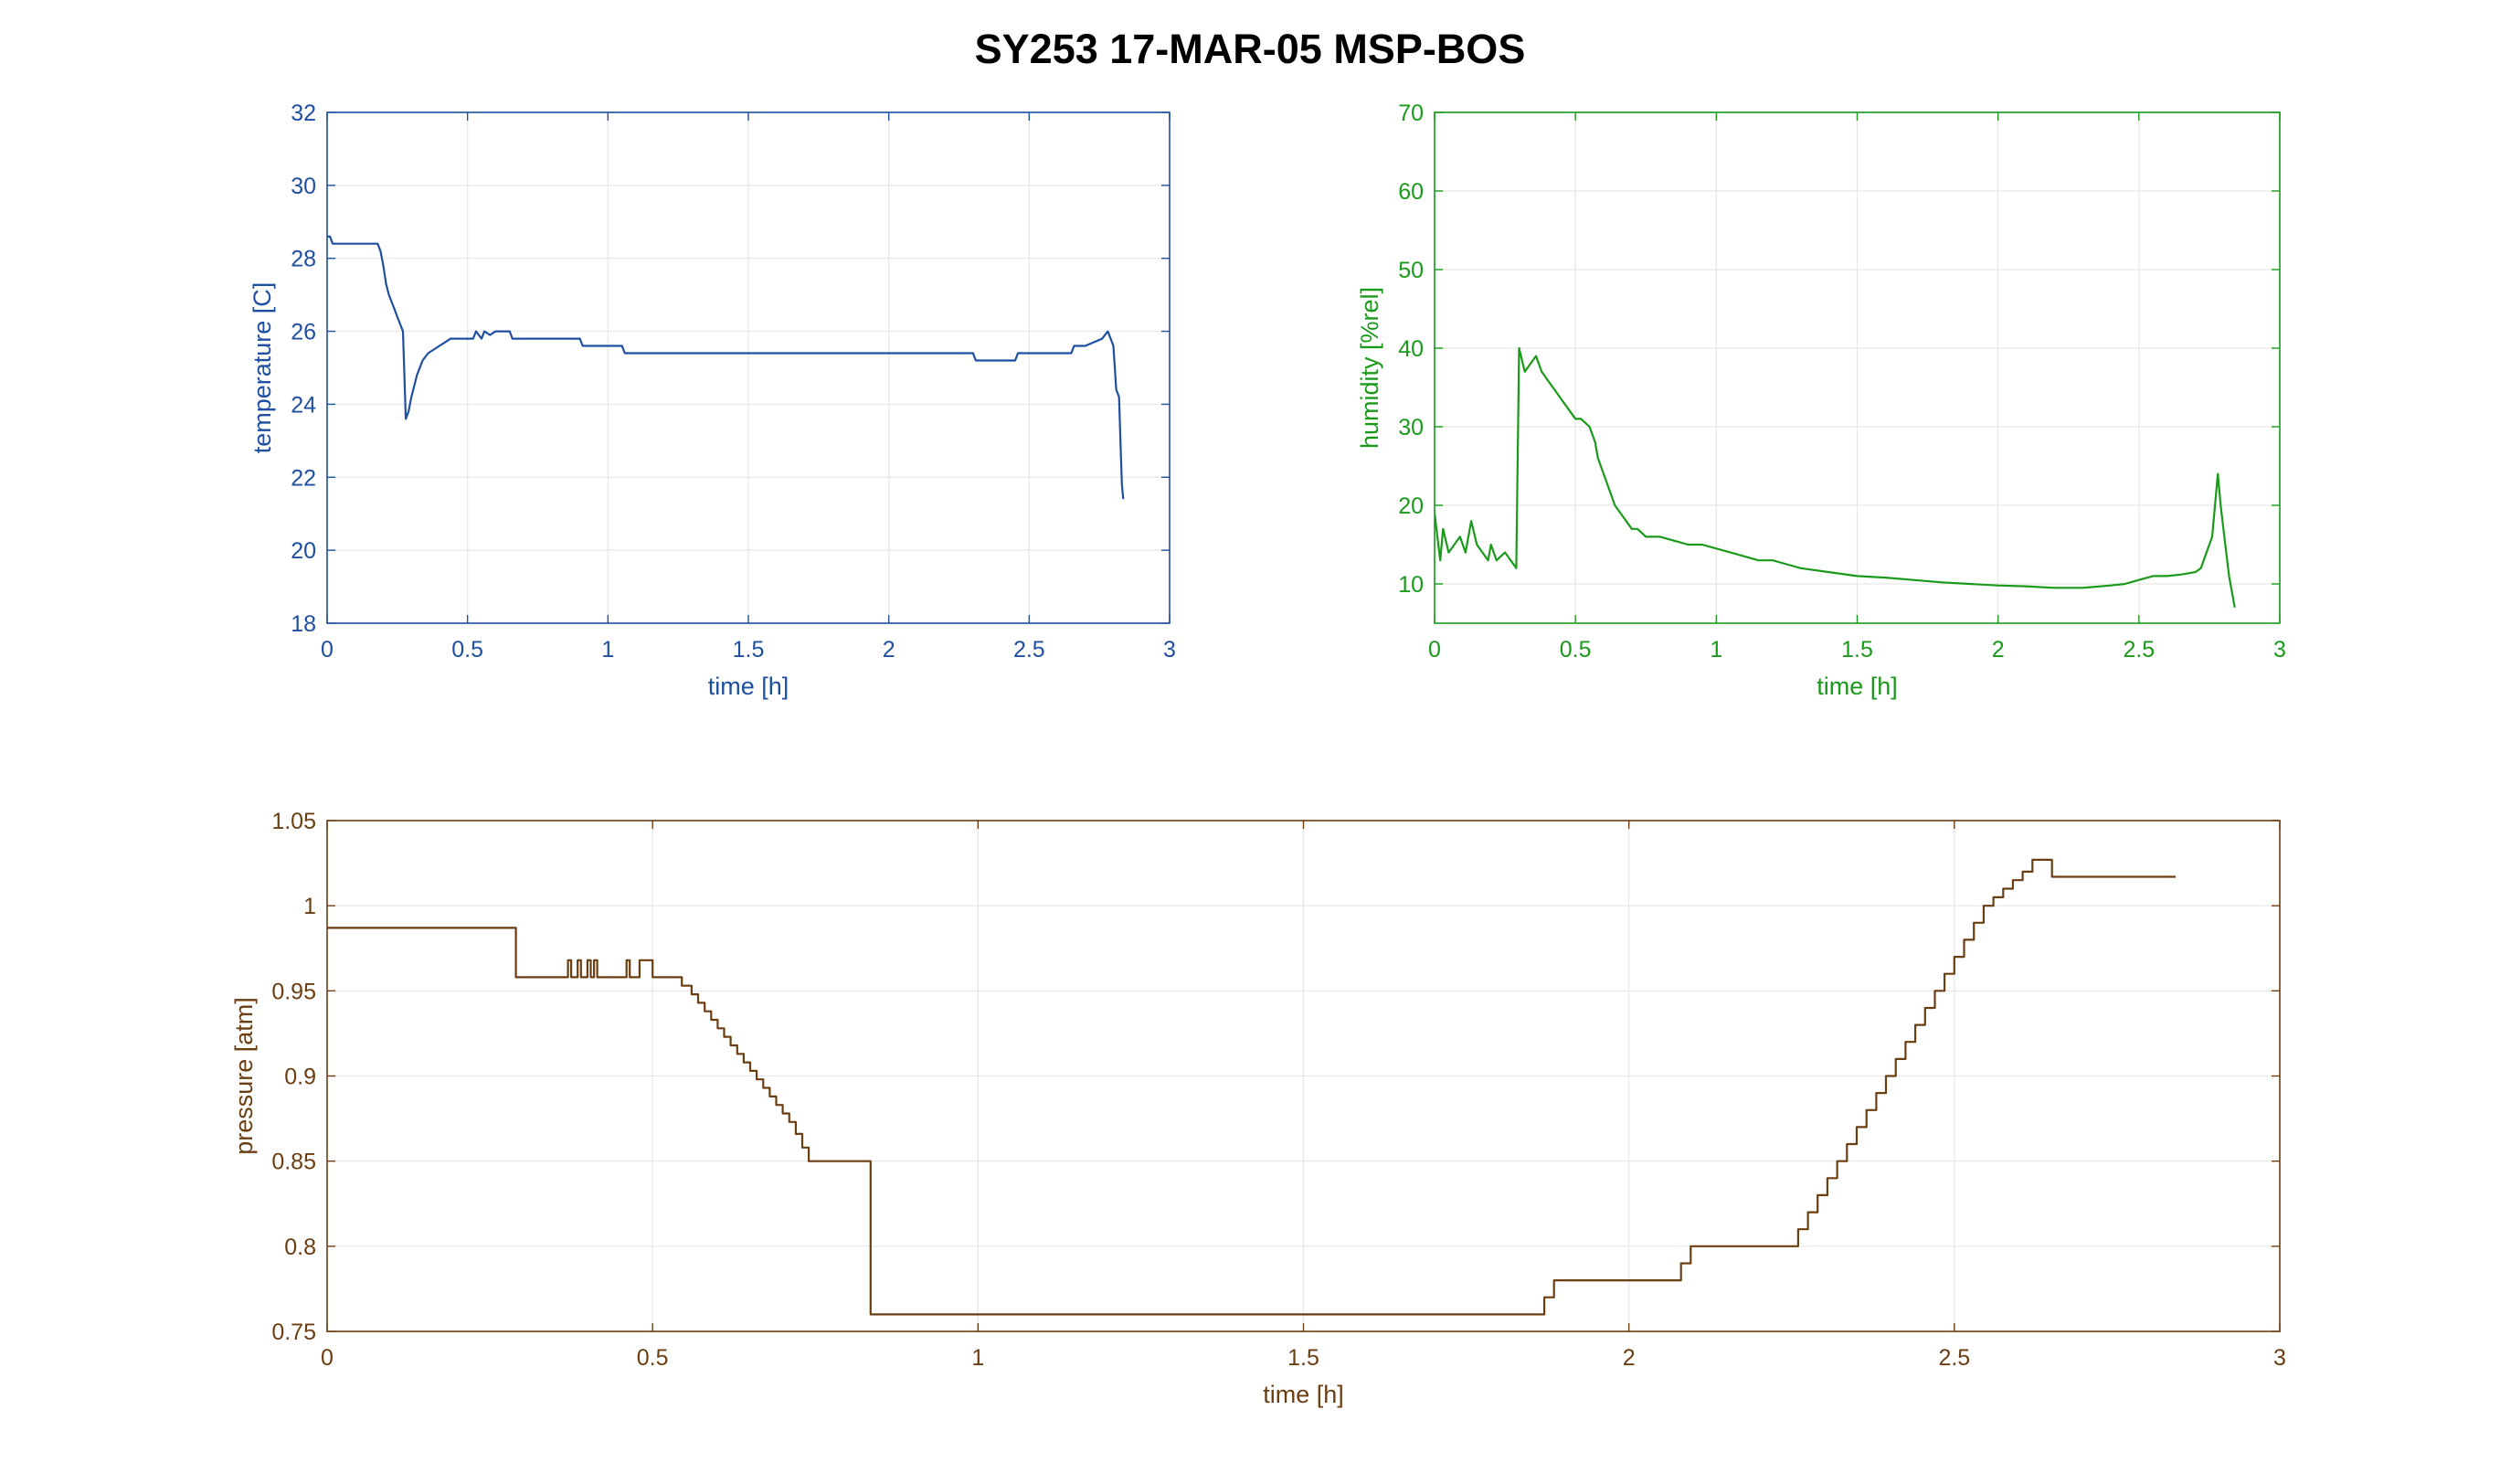 The width and height of the screenshot is (2500, 1484). Describe the element at coordinates (244, 1076) in the screenshot. I see `pressure-ylabel: pressure [atm]` at that location.